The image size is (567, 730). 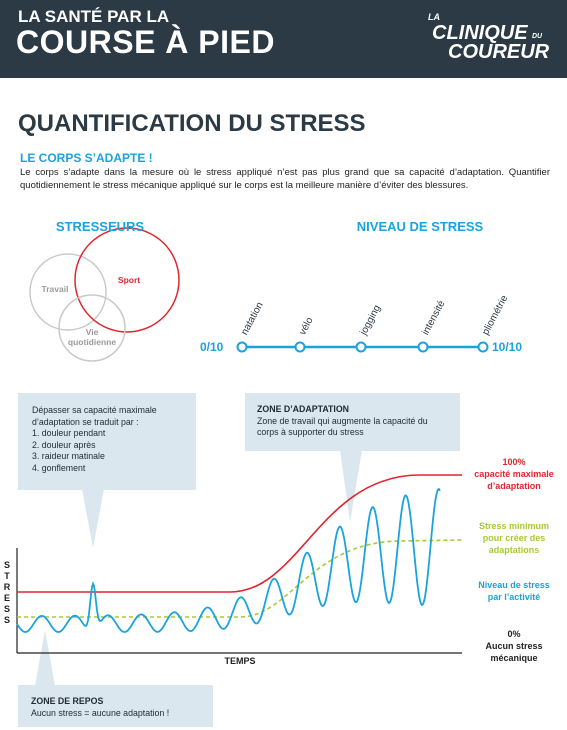 What do you see at coordinates (499, 52) in the screenshot?
I see `logo-coureur: COUREUR` at bounding box center [499, 52].